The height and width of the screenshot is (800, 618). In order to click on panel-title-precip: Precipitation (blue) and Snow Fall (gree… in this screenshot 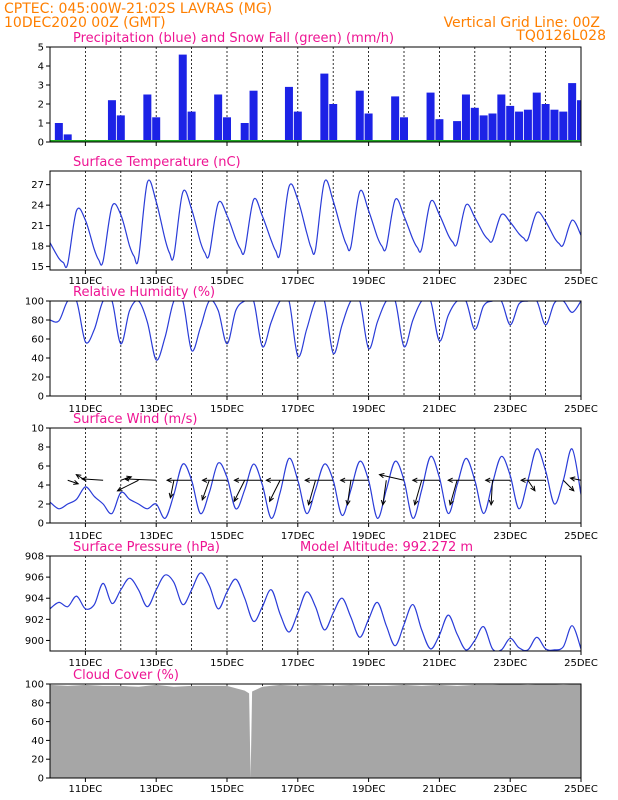, I will do `click(233, 38)`.